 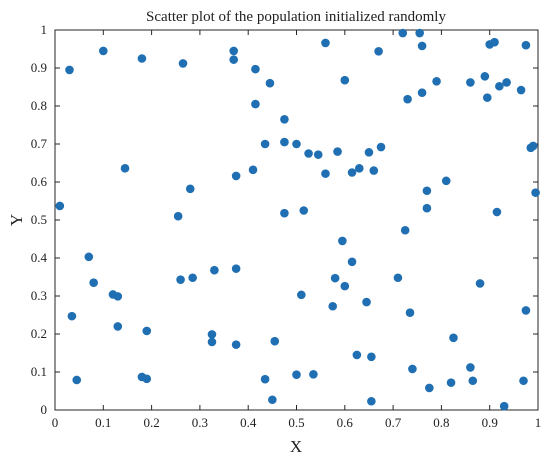 I want to click on x-tick-label: 0.3, so click(x=200, y=422).